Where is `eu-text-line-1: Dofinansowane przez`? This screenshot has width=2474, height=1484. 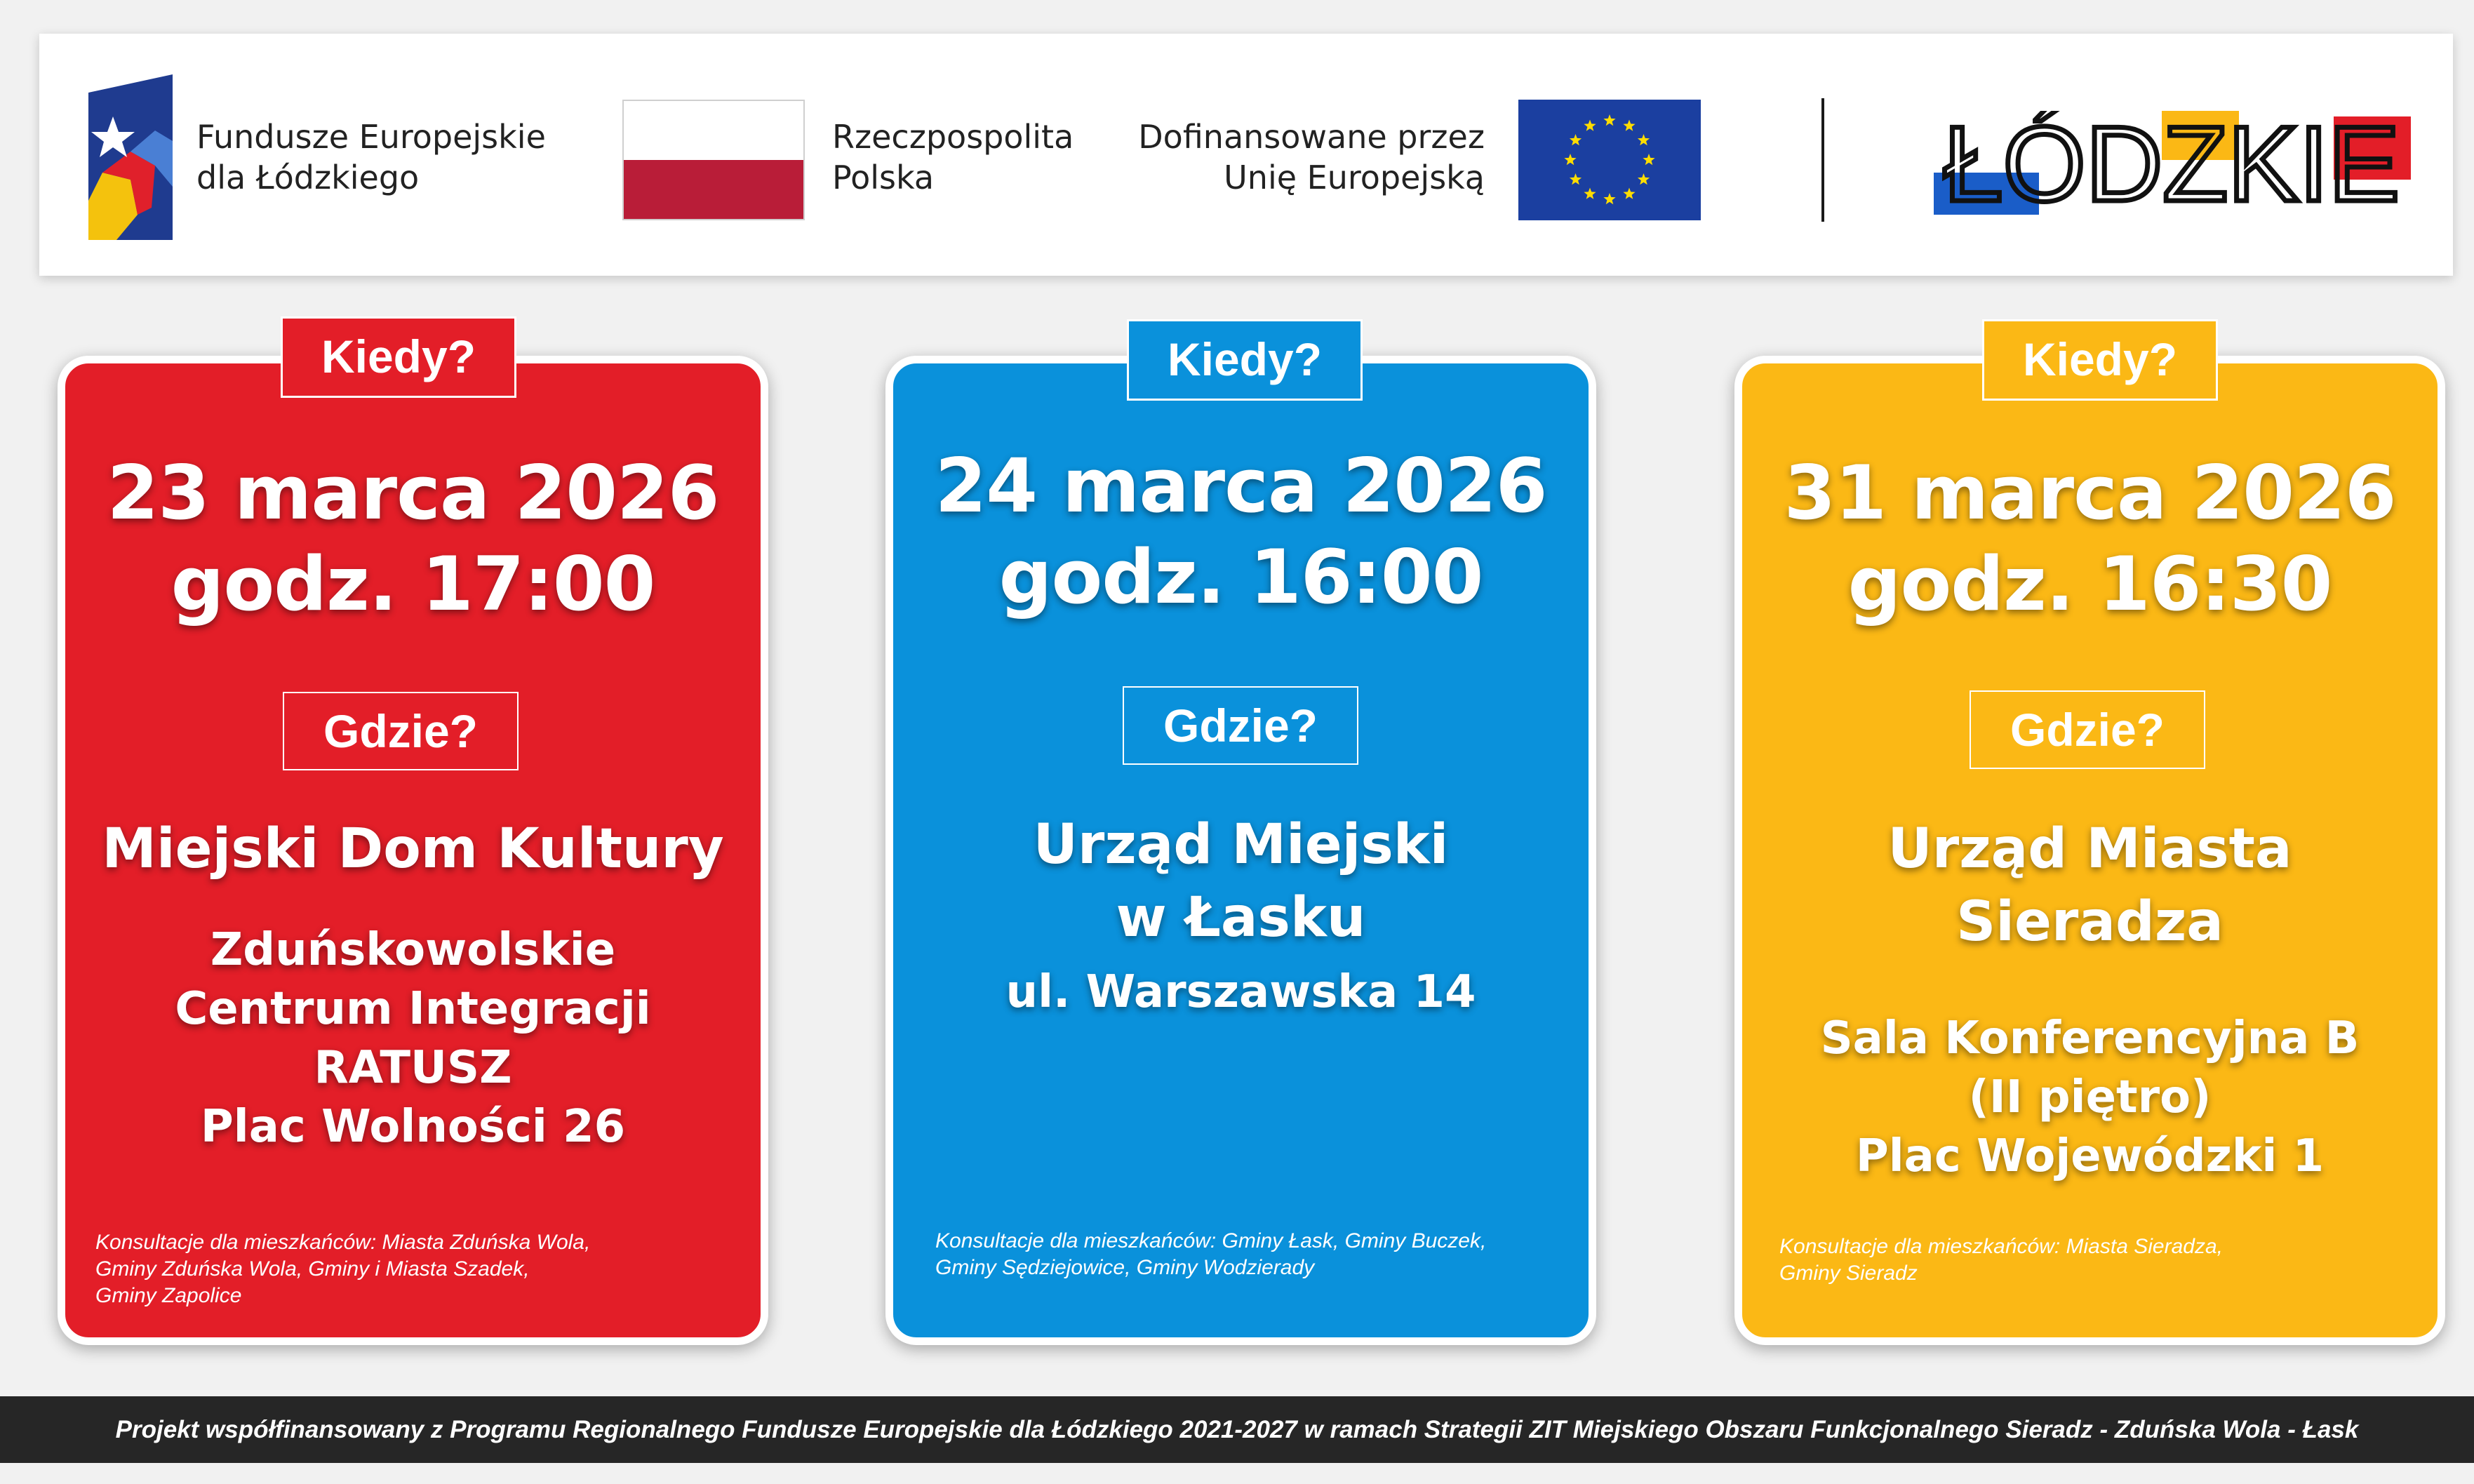
eu-text-line-1: Dofinansowane przez is located at coordinates (1311, 137).